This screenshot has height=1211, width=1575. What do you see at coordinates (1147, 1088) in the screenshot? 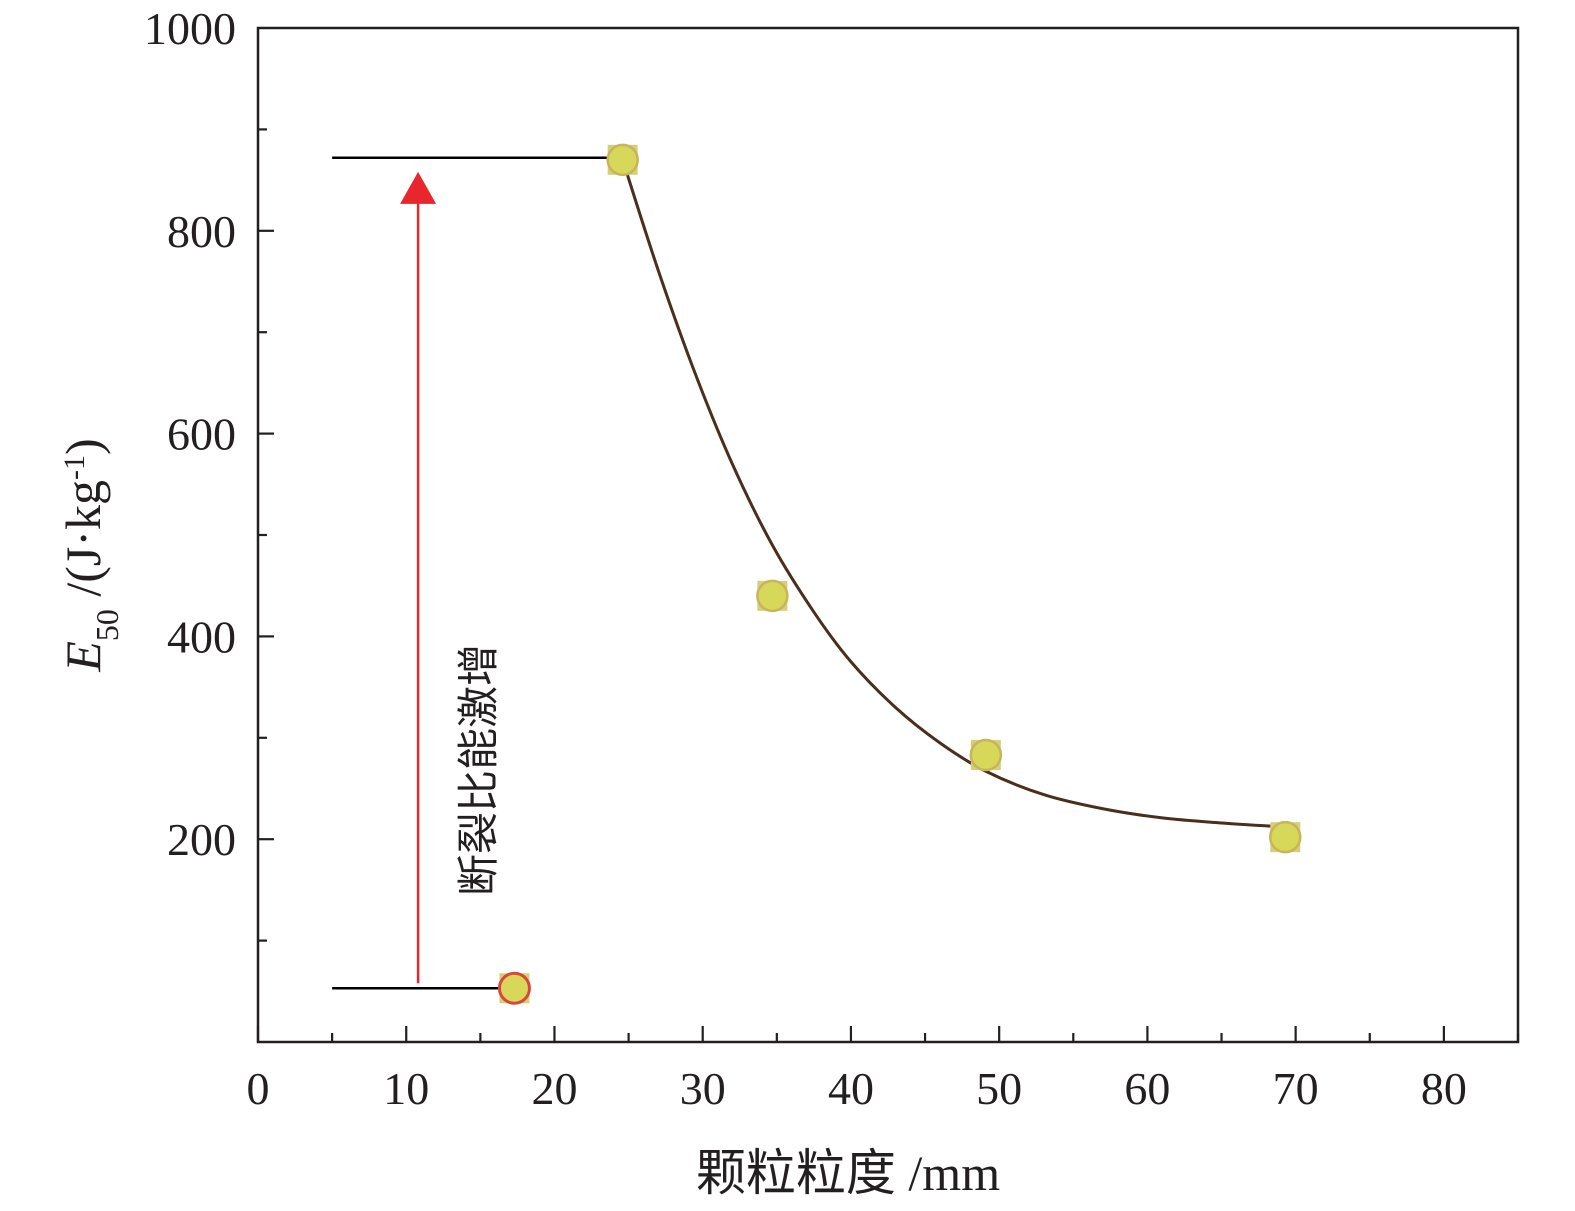
I see `x-tick-label: 60` at bounding box center [1147, 1088].